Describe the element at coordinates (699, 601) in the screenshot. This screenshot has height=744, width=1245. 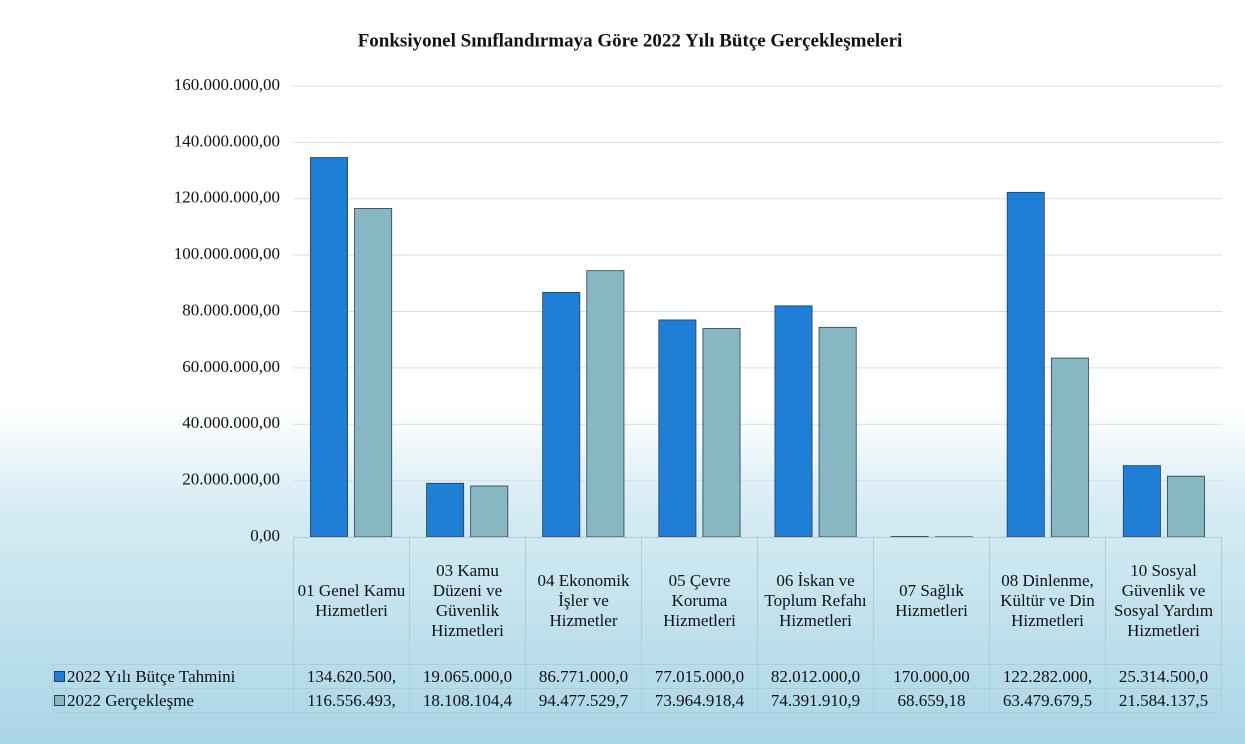
I see `x-tick-label: 05 Çevre Koruma Hizmetleri` at that location.